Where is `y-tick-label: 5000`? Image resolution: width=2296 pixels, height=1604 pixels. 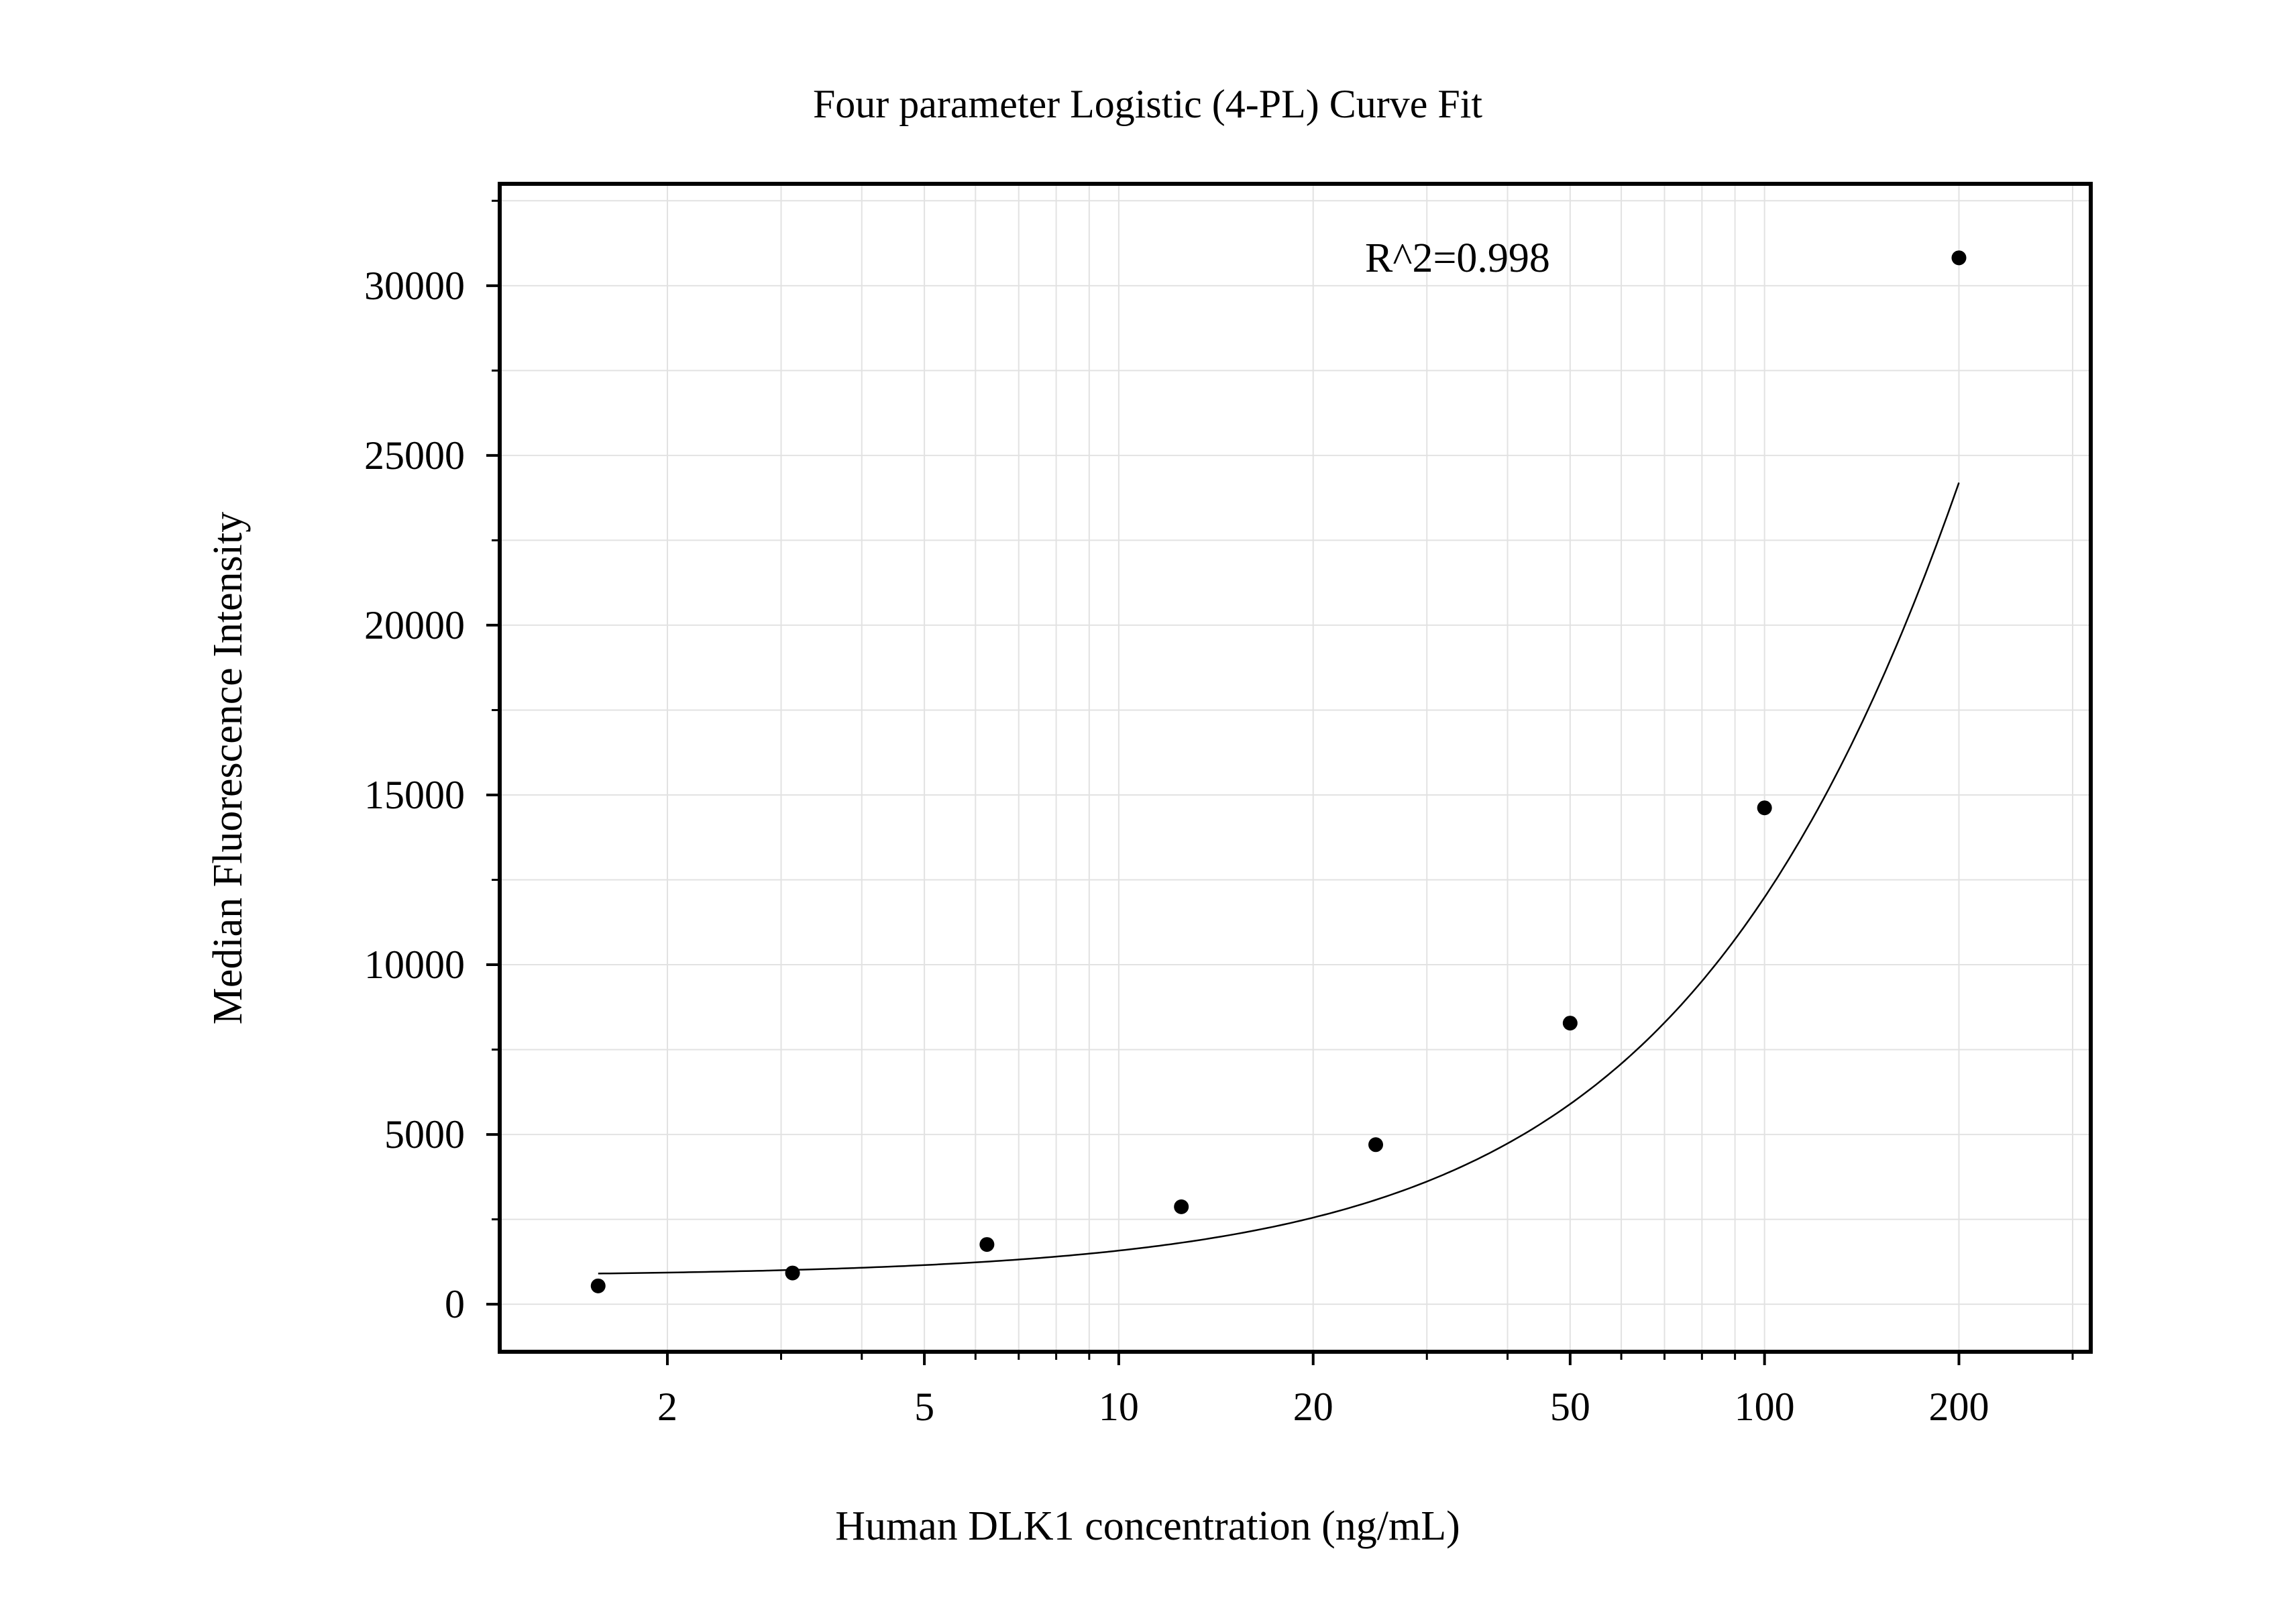 y-tick-label: 5000 is located at coordinates (424, 1134).